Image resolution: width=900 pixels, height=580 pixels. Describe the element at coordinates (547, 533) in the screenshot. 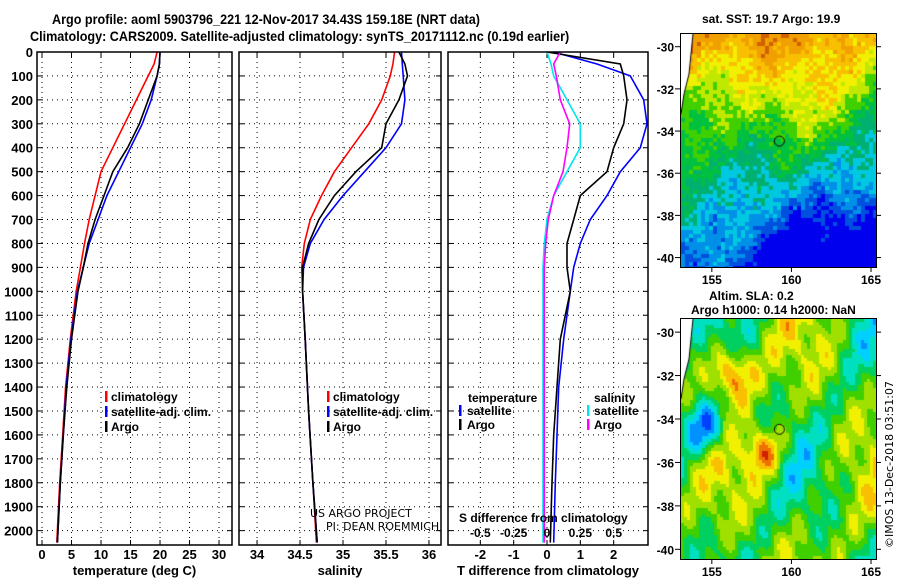

I see `s-tick-label: 0` at that location.